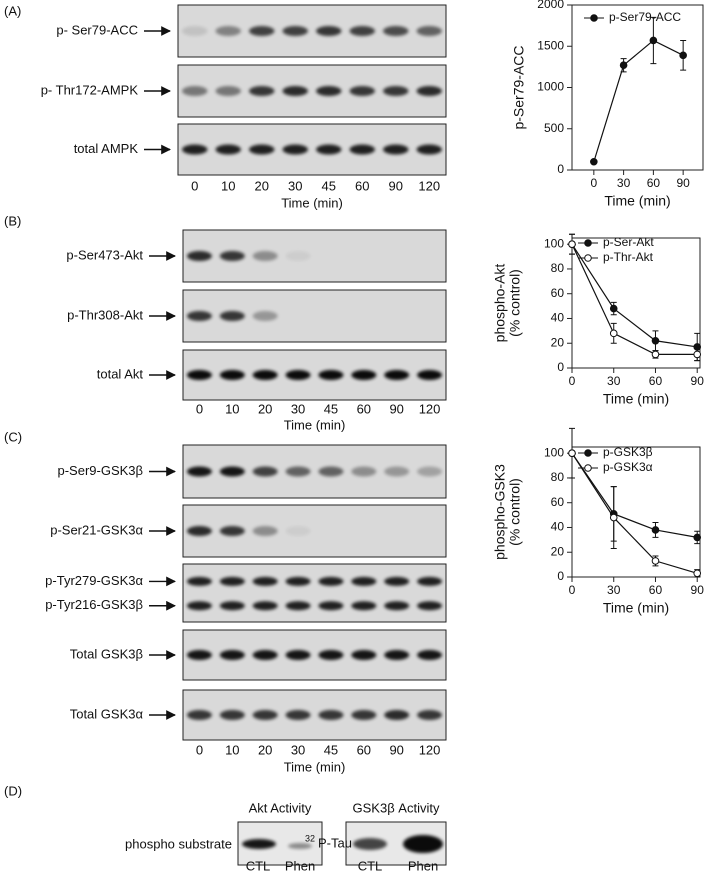  What do you see at coordinates (645, 17) in the screenshot?
I see `legend-label: p-Ser79-ACC` at bounding box center [645, 17].